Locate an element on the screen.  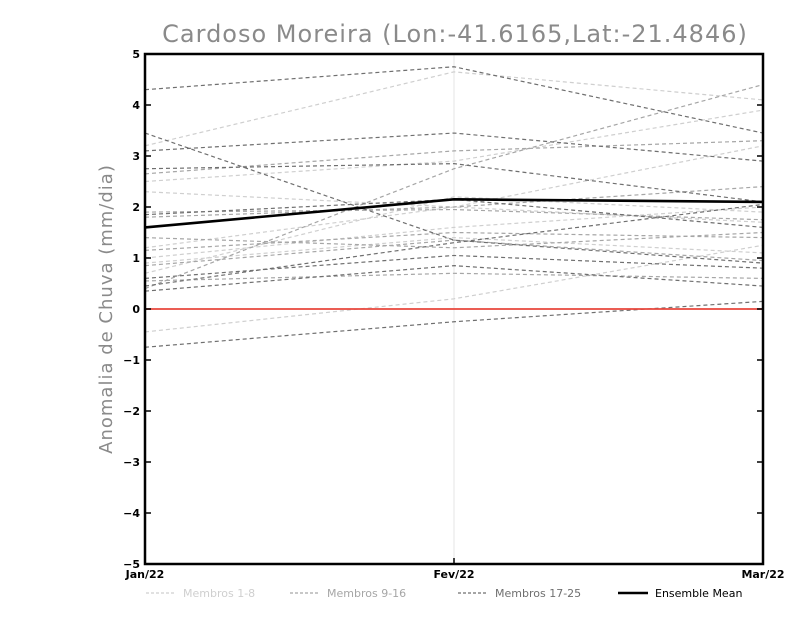
ensemble-mean-group is located at coordinates (454, 213).